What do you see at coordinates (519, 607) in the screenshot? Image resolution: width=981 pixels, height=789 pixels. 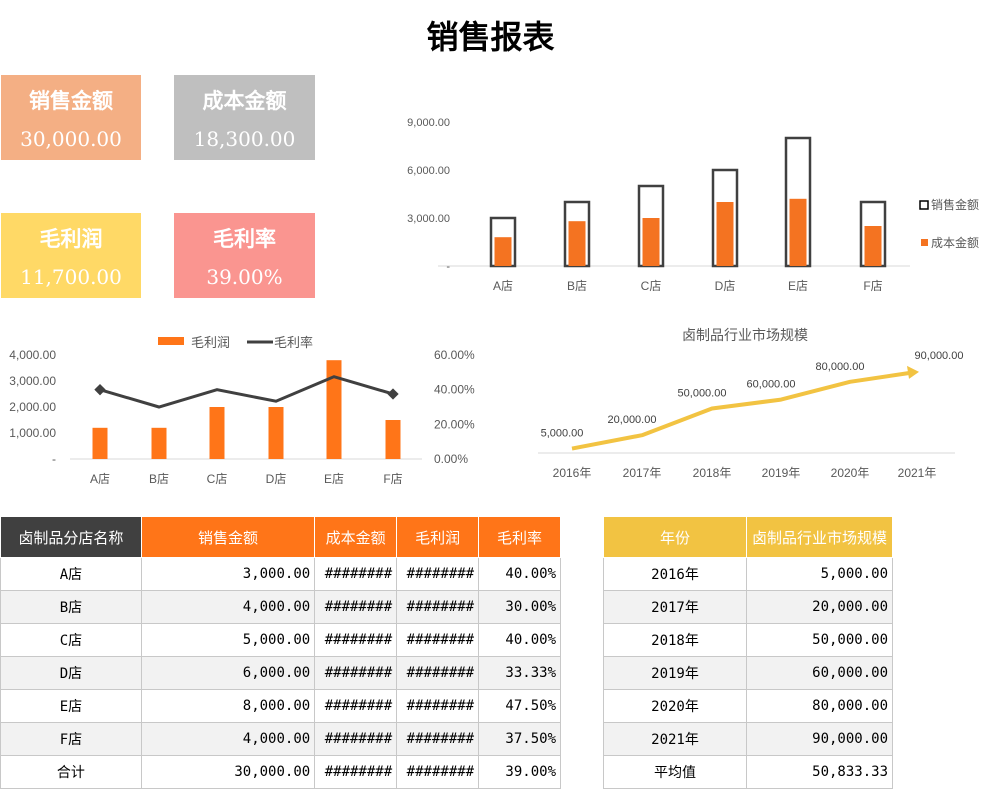 I see `table-cell: 30.00%` at bounding box center [519, 607].